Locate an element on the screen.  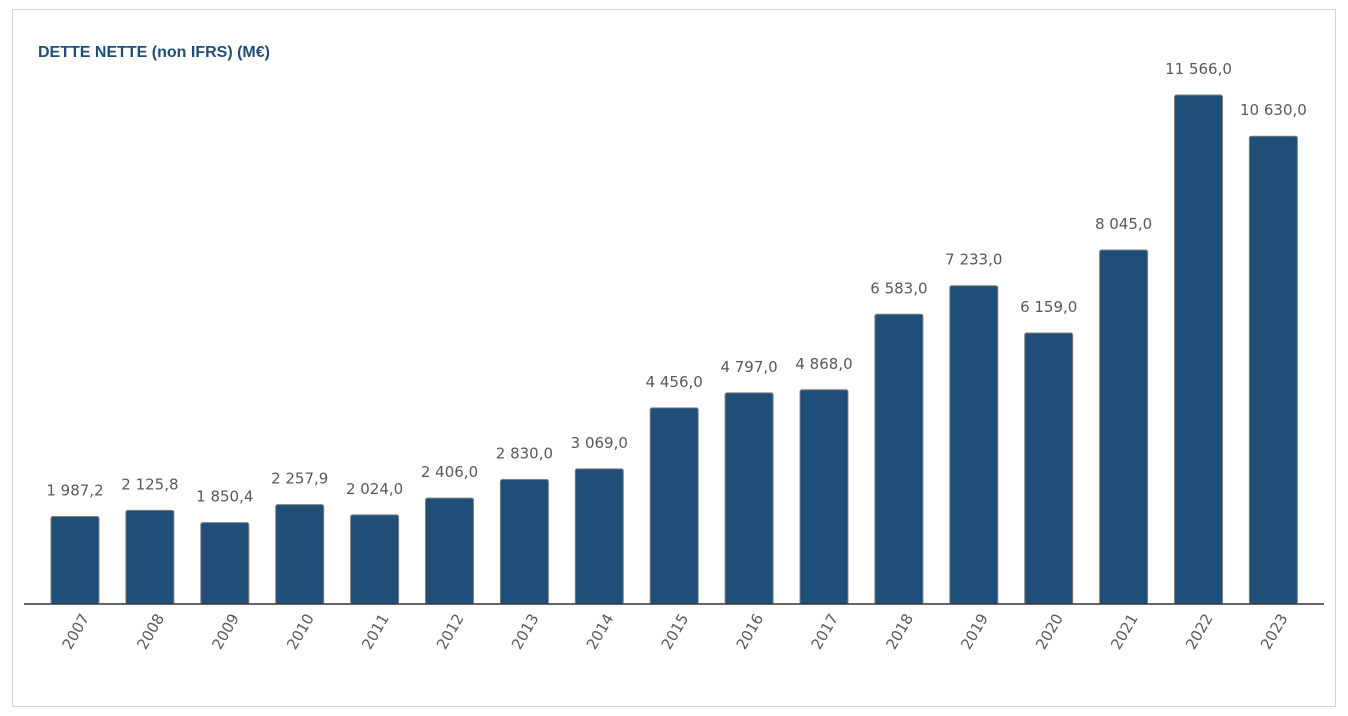
bar-2017 is located at coordinates (824, 497).